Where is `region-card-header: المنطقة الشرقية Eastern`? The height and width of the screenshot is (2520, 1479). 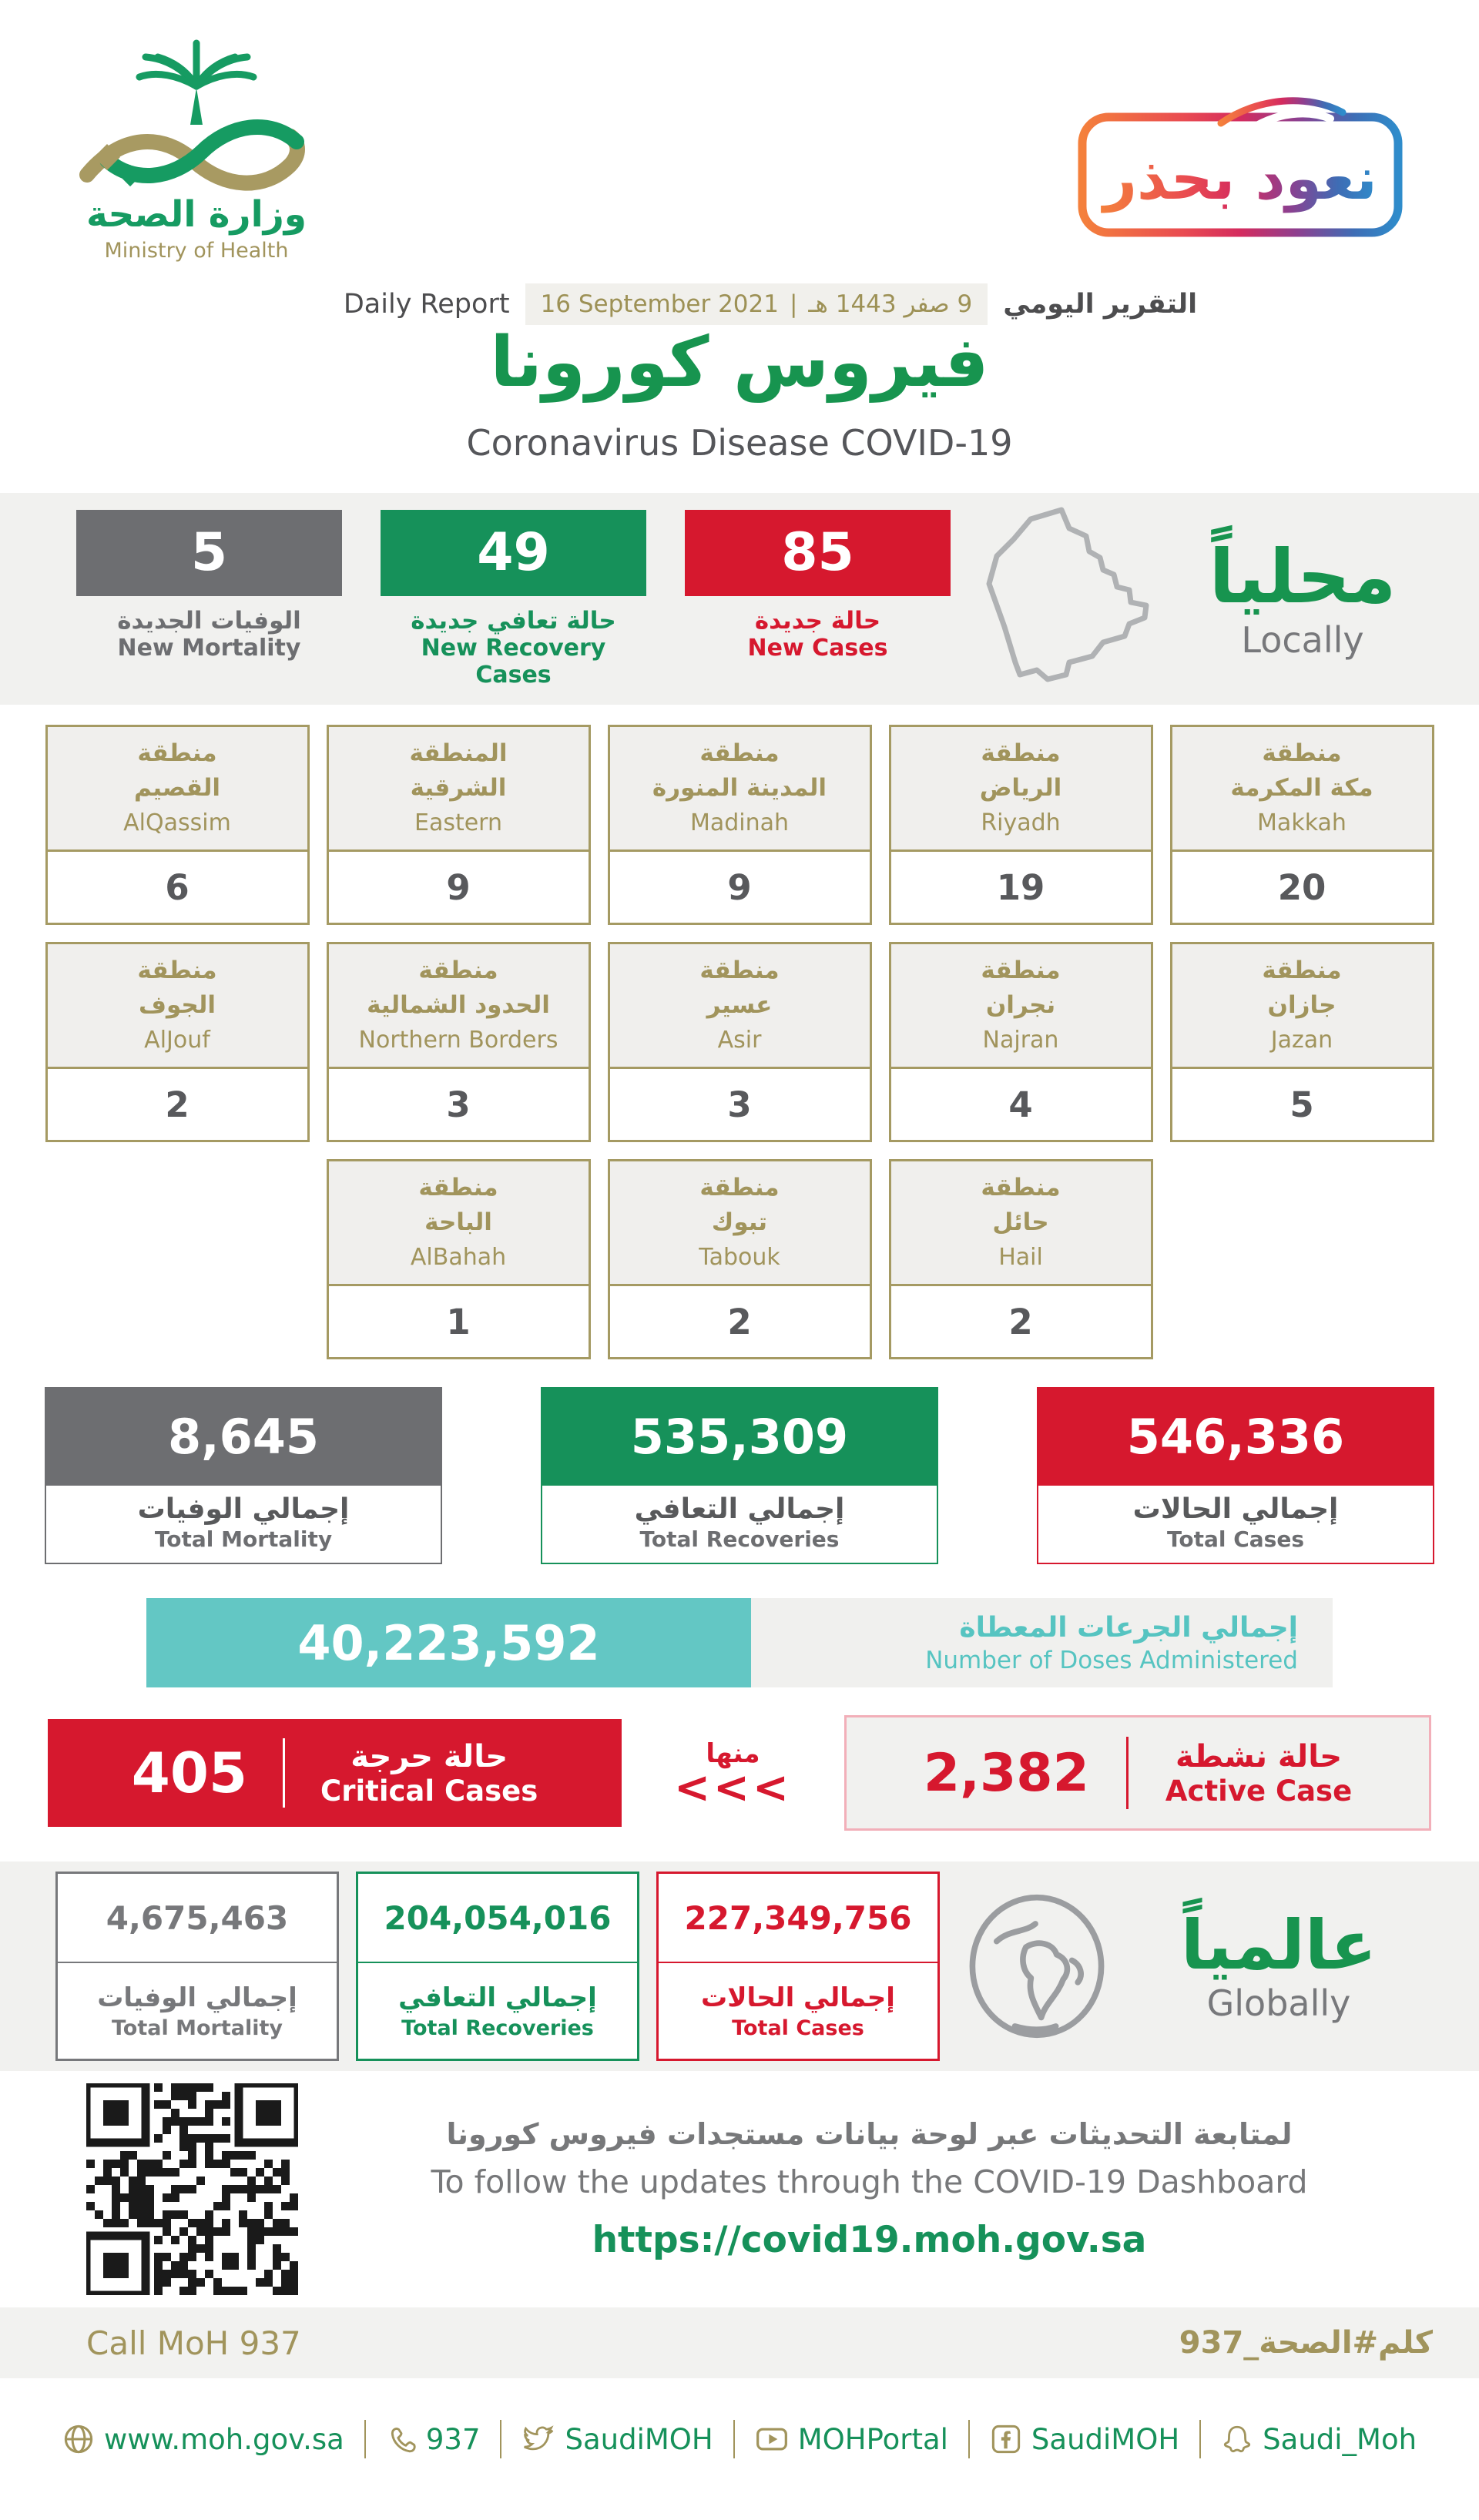 region-card-header: المنطقة الشرقية Eastern is located at coordinates (458, 789).